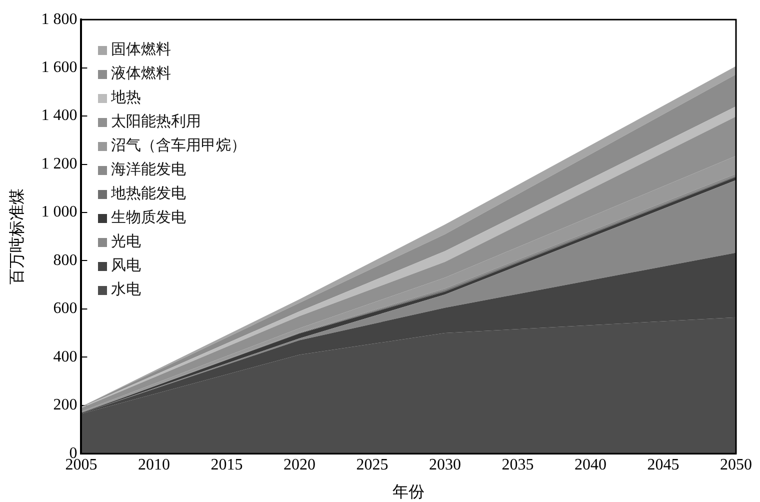  Describe the element at coordinates (65, 357) in the screenshot. I see `y-tick-label: 400` at that location.